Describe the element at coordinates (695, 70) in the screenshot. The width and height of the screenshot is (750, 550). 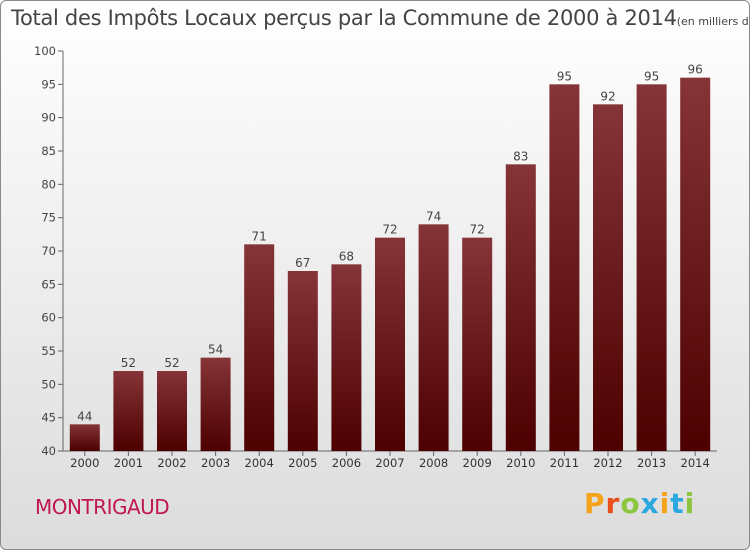
I see `data-label: 96` at that location.